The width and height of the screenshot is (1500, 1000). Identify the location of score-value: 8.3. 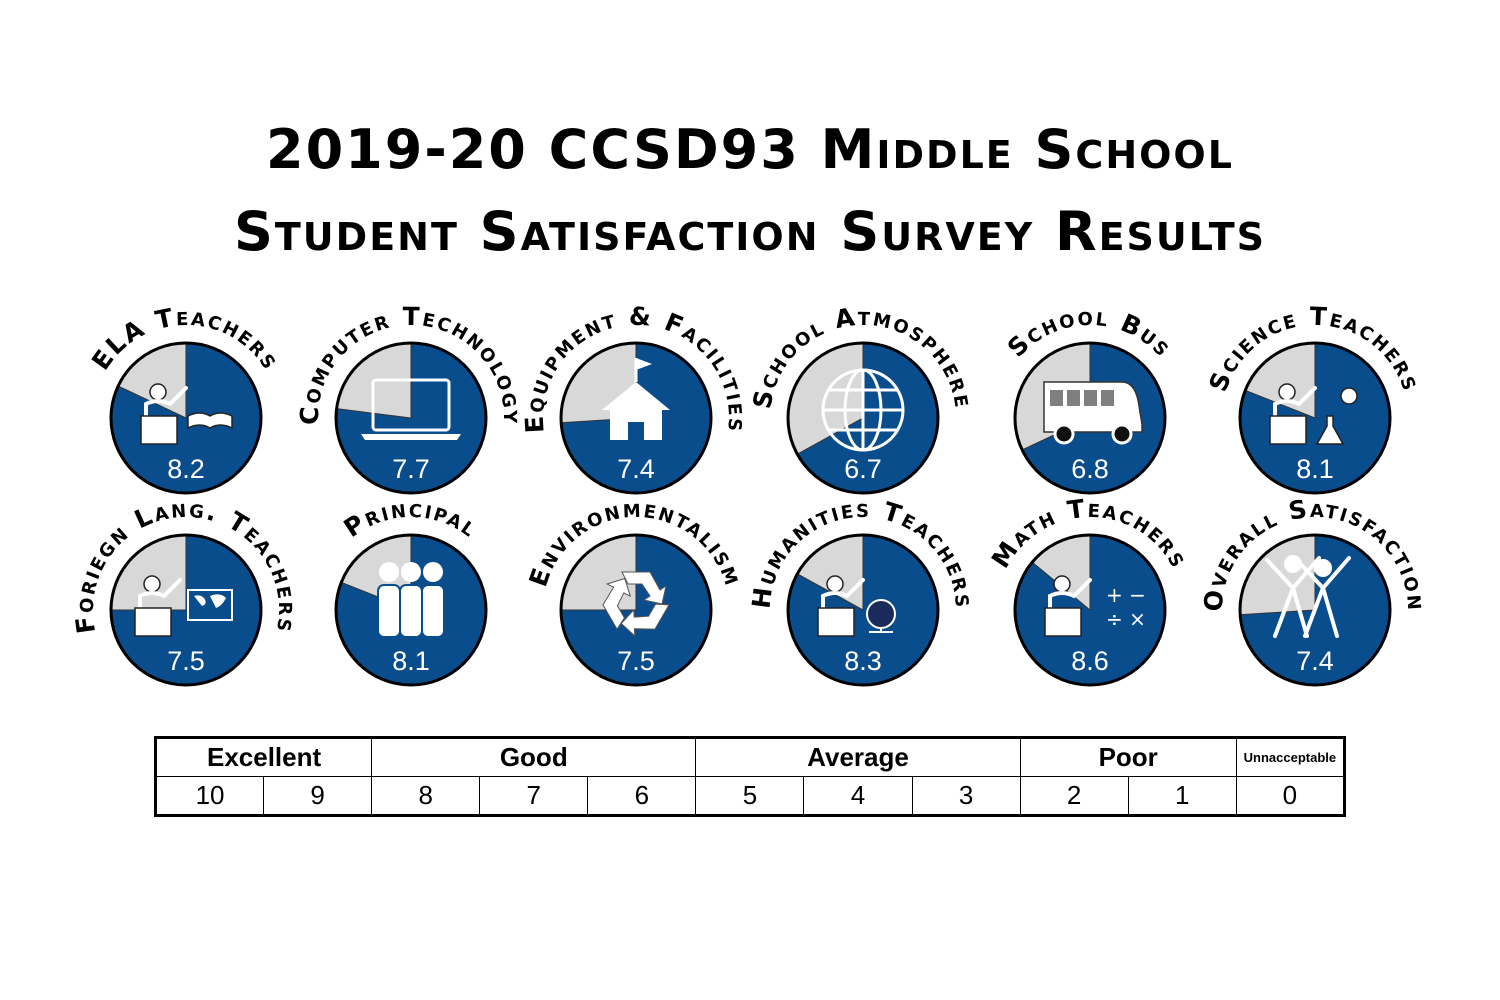
(863, 661).